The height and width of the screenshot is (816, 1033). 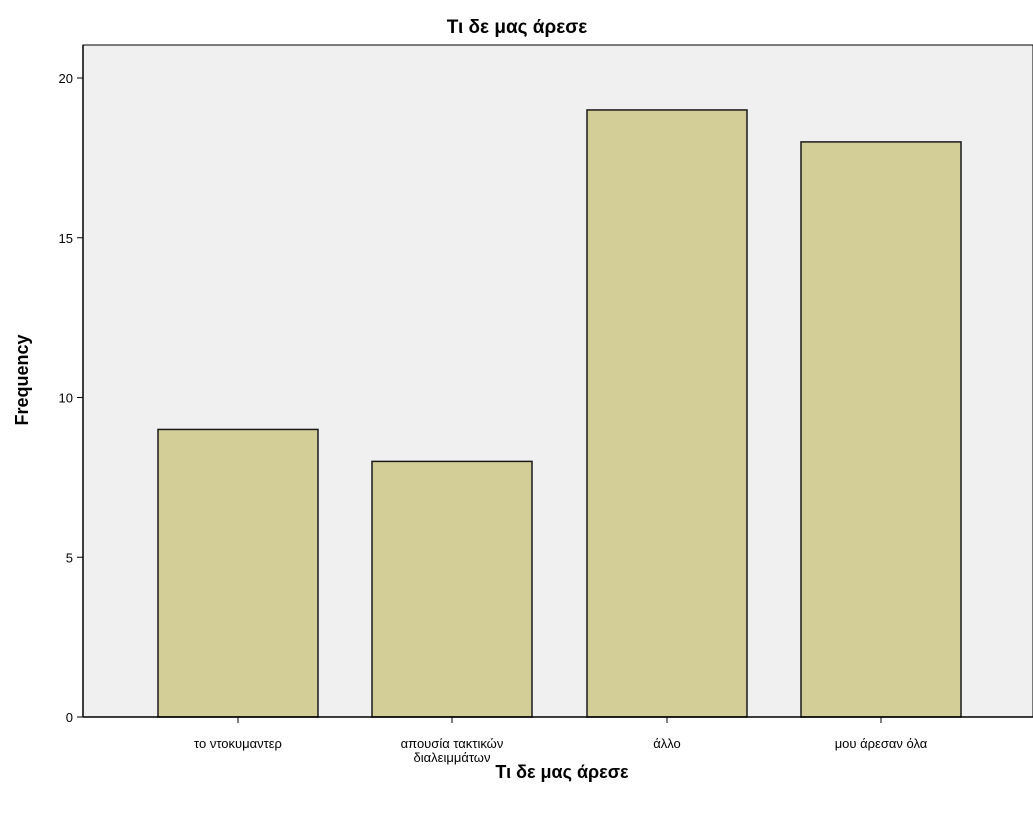 I want to click on y-tick-label: 0, so click(x=69, y=717).